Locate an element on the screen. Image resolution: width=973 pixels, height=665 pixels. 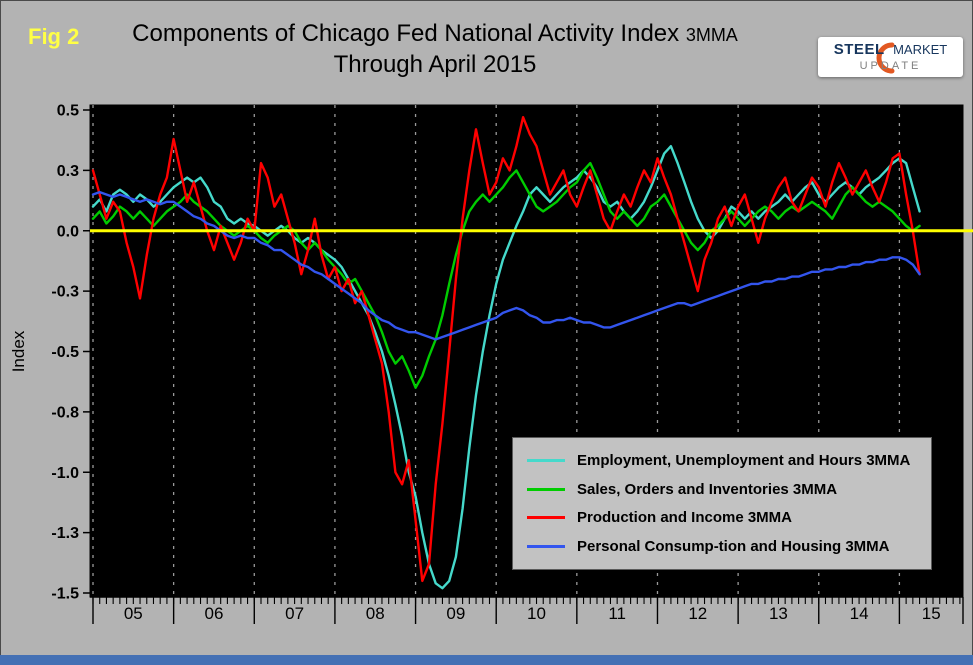
logo-swoosh-icon is located at coordinates (885, 58).